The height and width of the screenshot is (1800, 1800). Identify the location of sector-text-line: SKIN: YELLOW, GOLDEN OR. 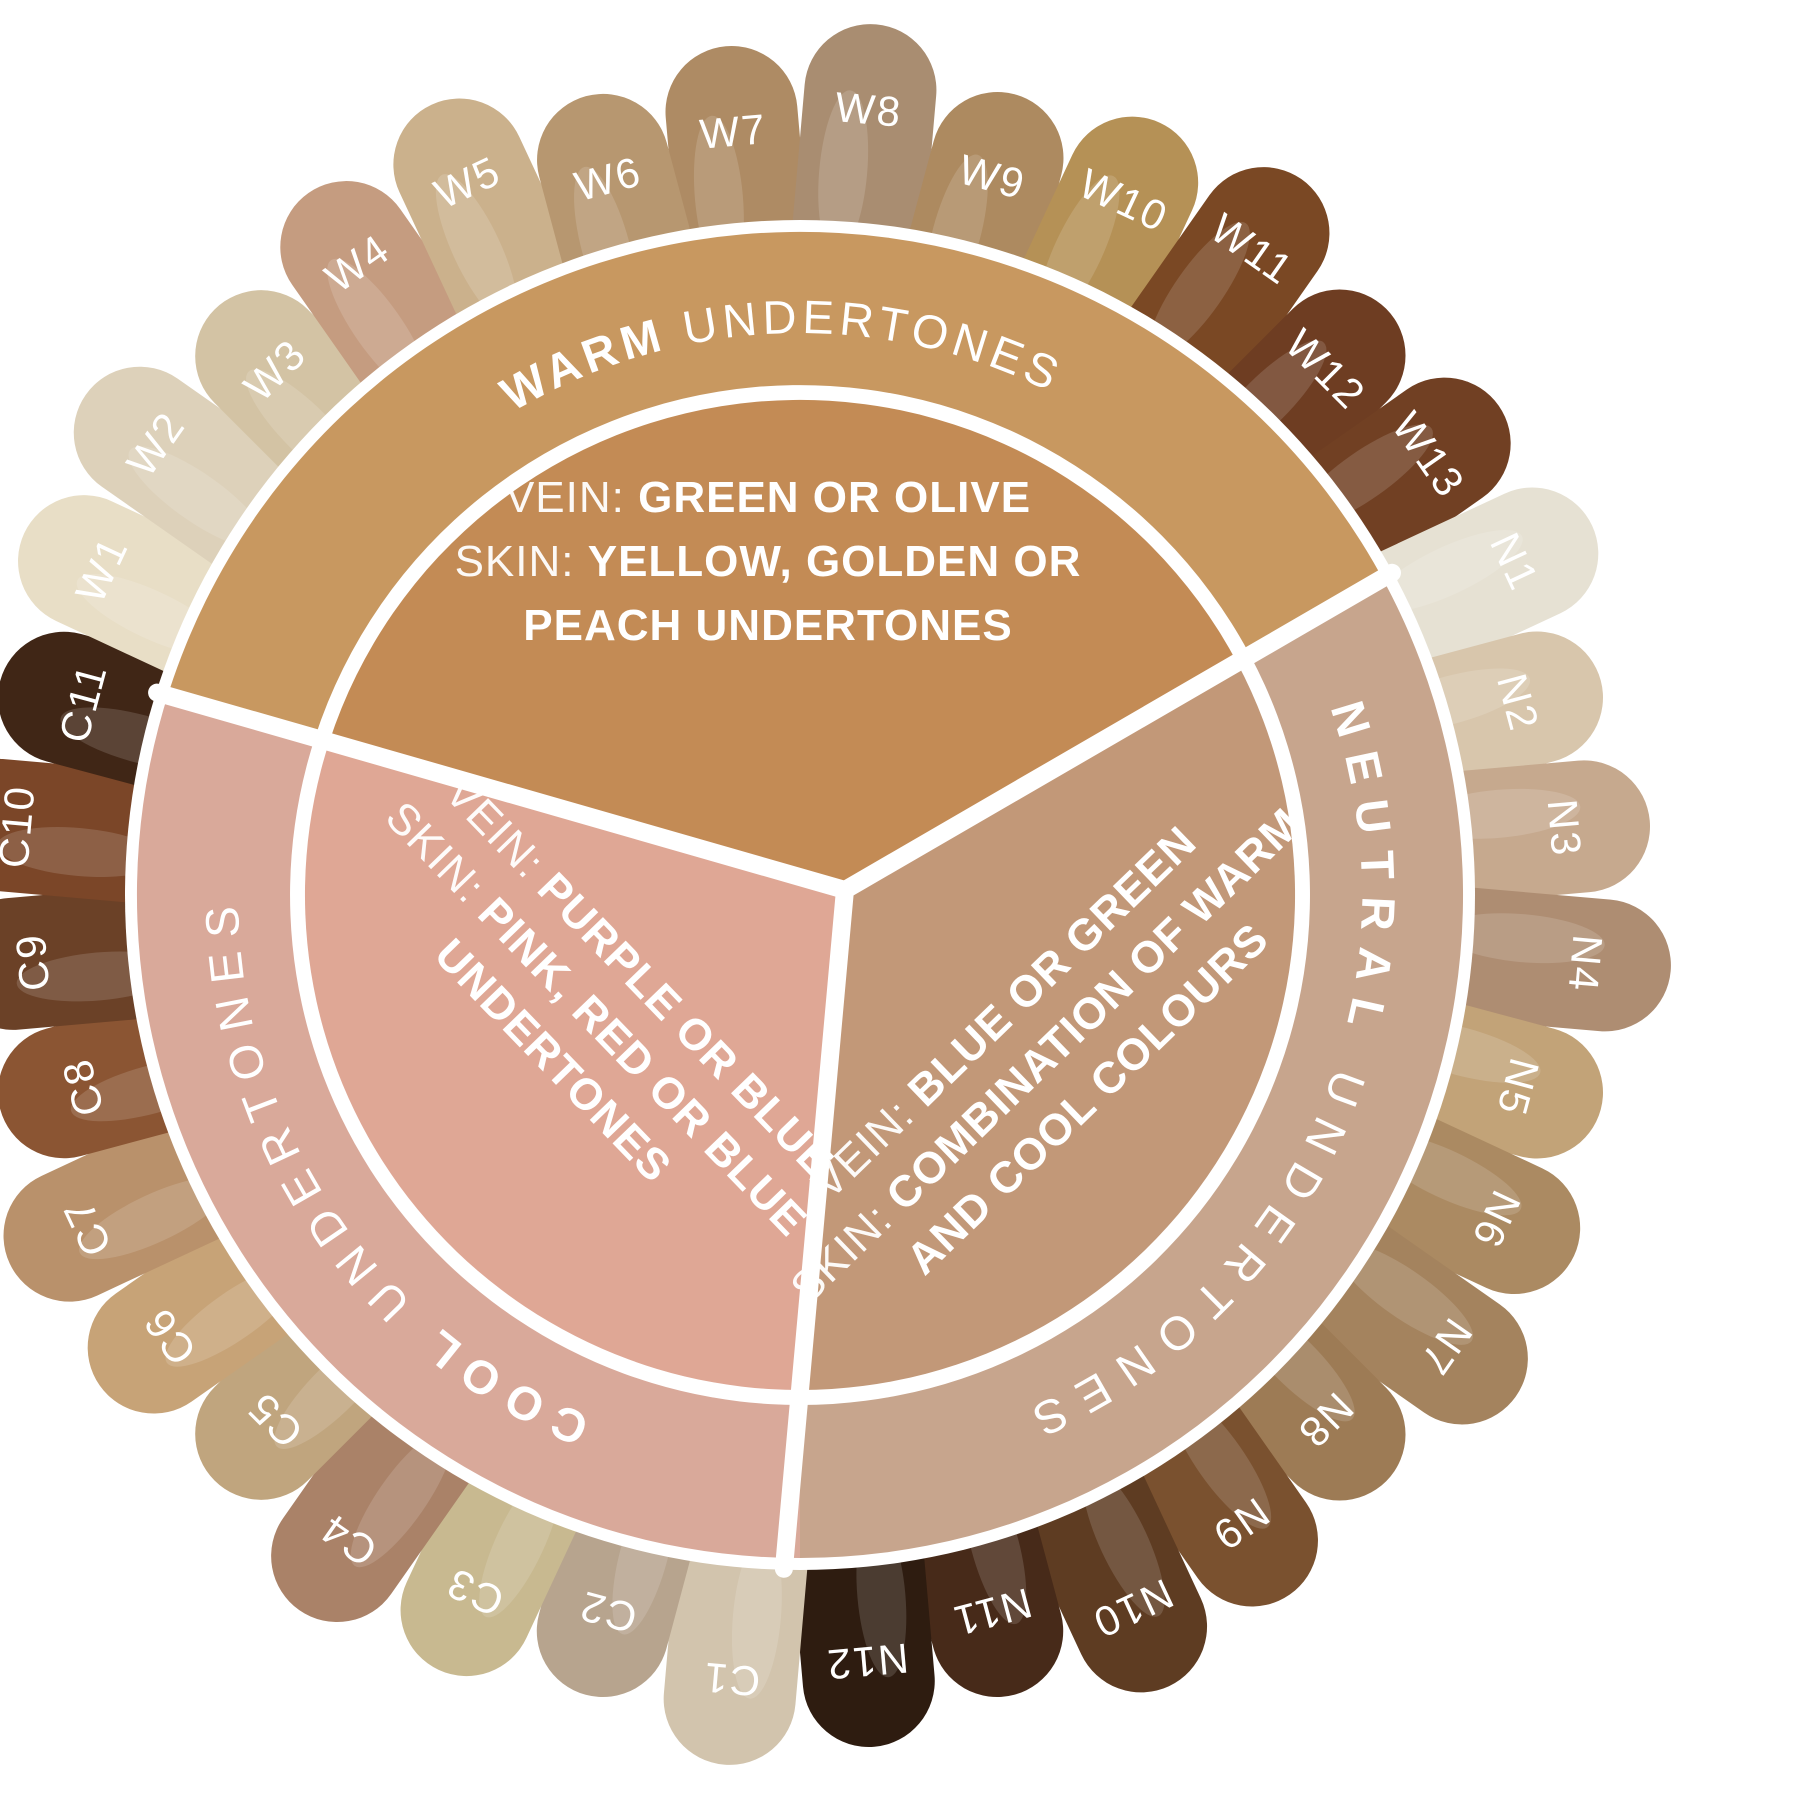
(768, 561).